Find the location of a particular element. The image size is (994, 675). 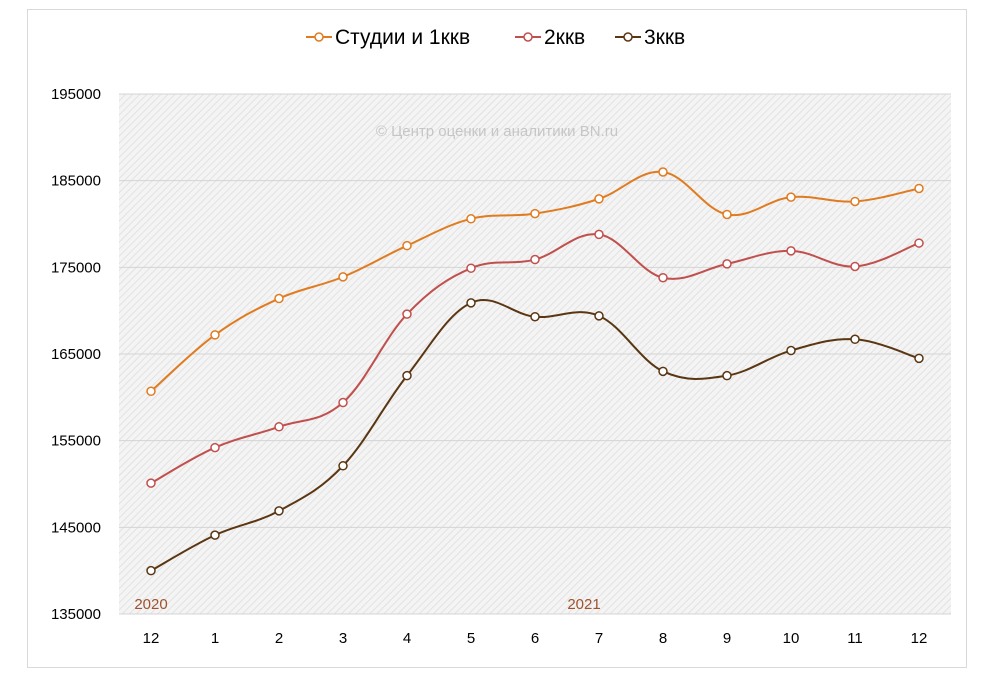

watermark-text: © Центр оценки и аналитики BN.ru is located at coordinates (497, 131).